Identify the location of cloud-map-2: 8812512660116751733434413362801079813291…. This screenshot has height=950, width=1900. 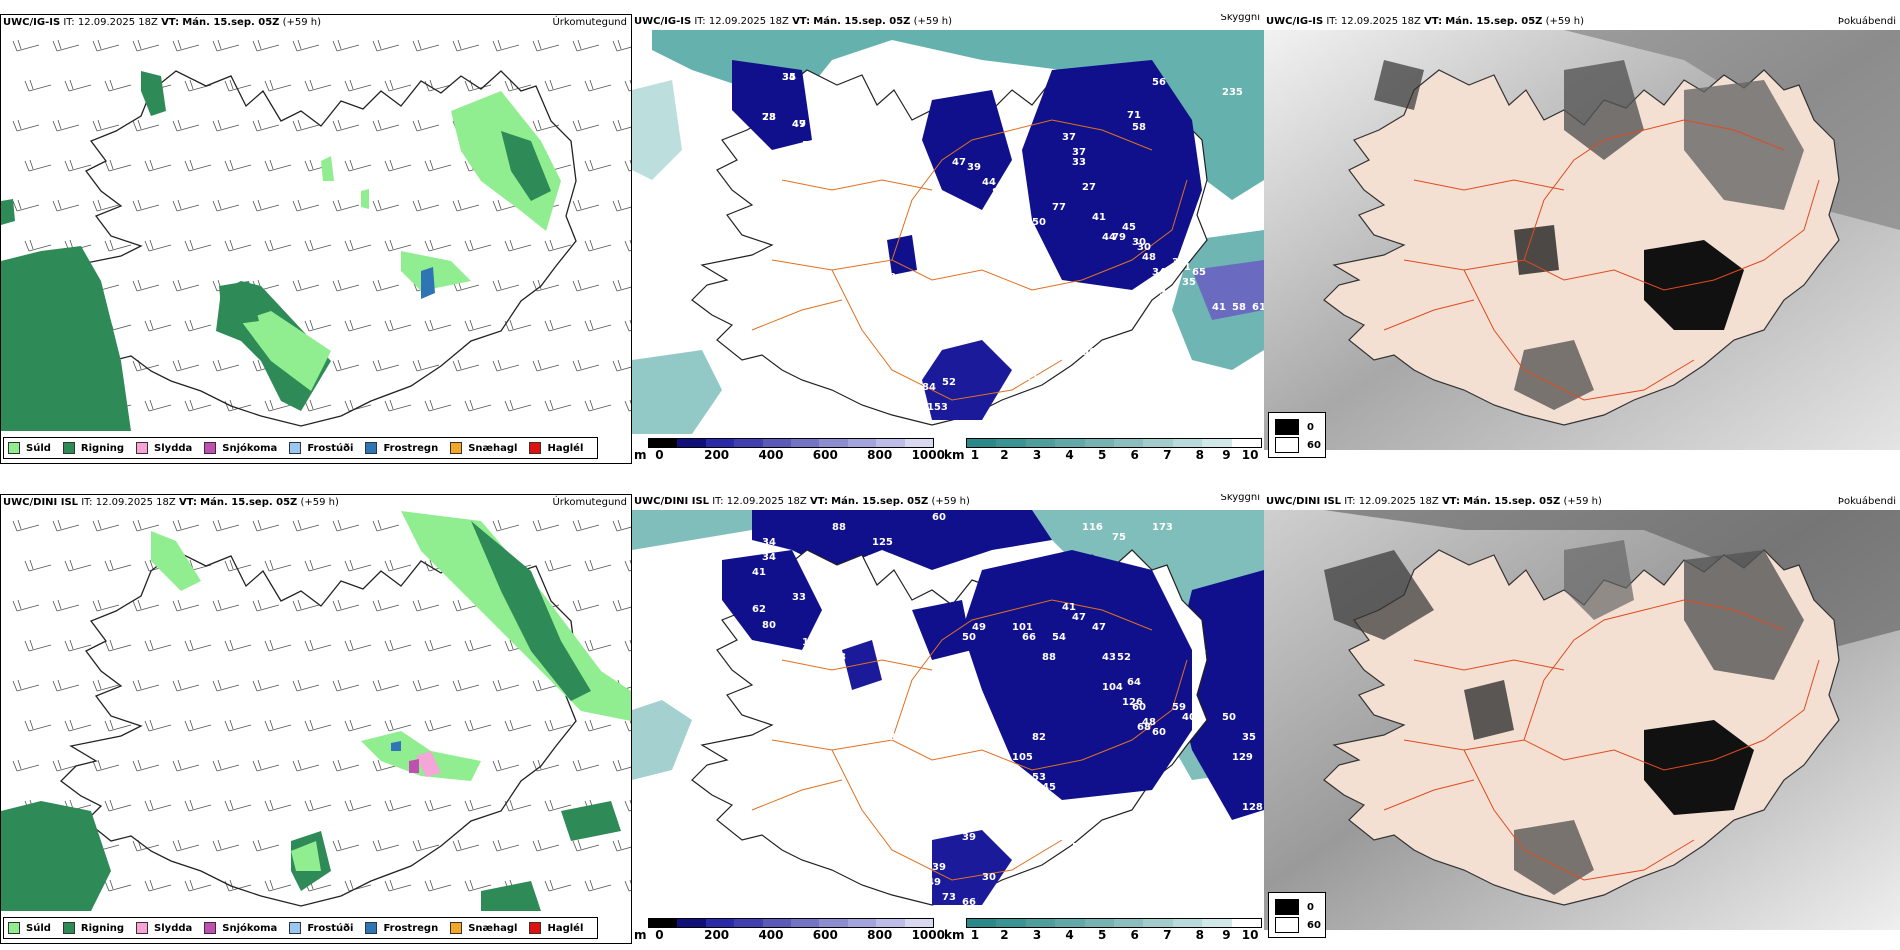
(948, 712).